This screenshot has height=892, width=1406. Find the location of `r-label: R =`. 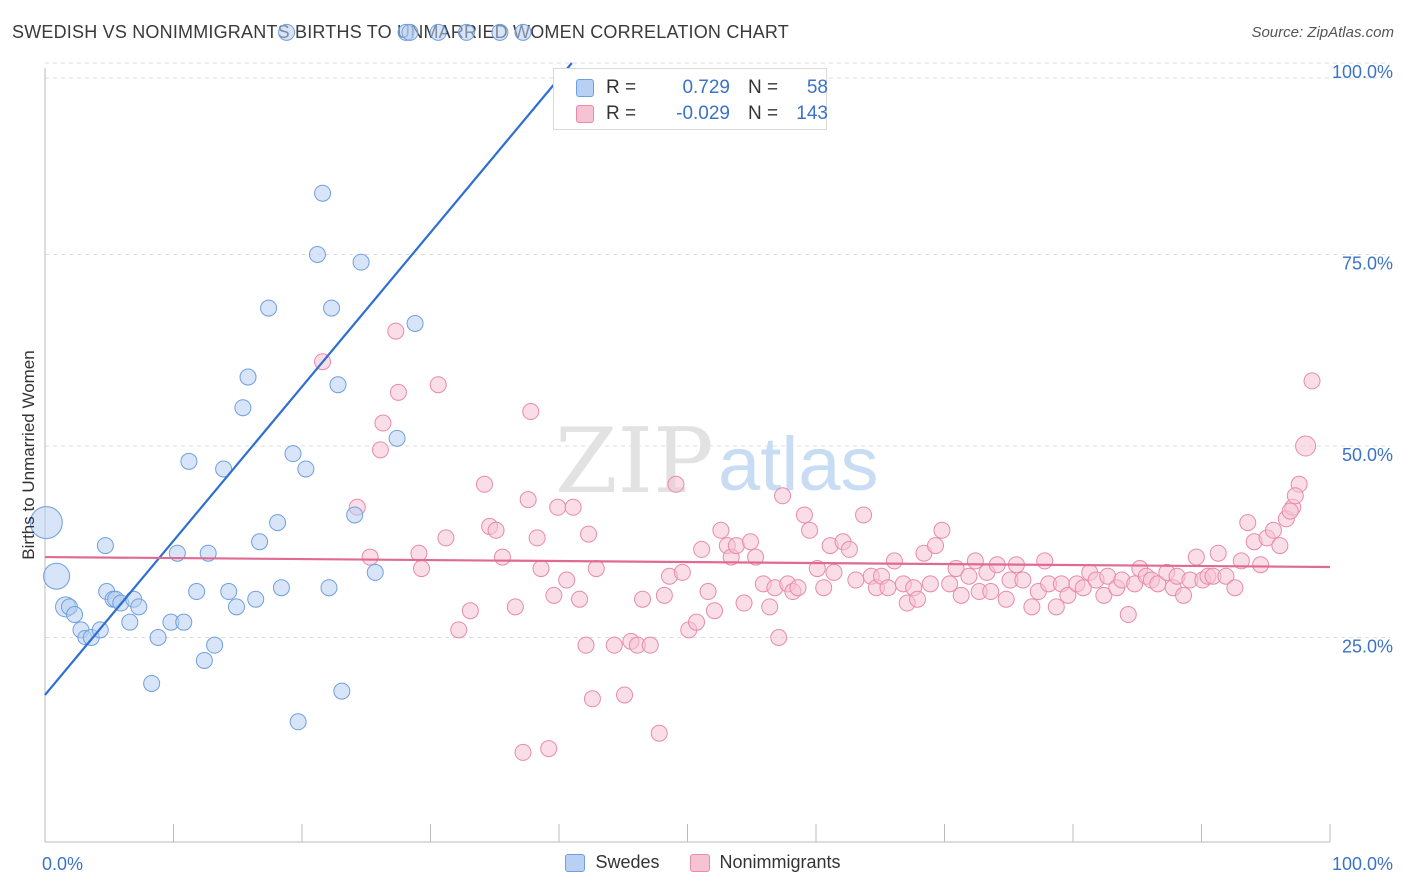

r-label: R = is located at coordinates (621, 113).